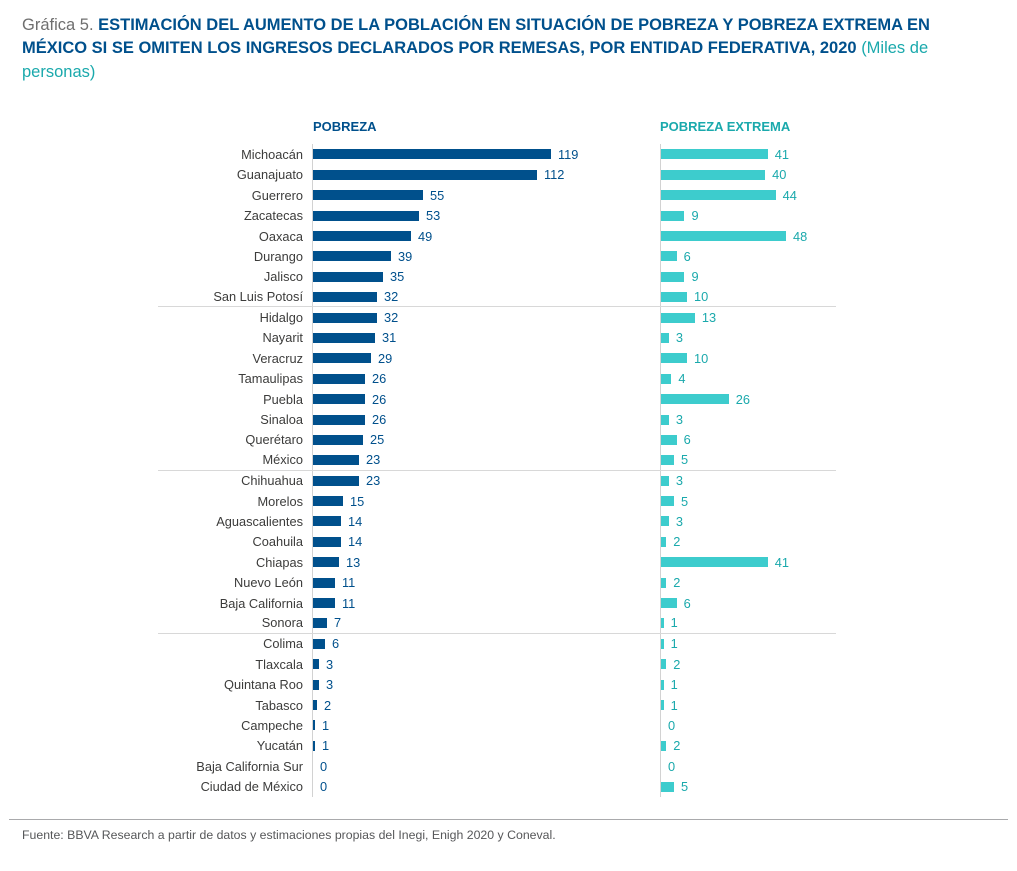 The height and width of the screenshot is (871, 1017). What do you see at coordinates (497, 664) in the screenshot?
I see `chart-row: Tlaxcala 3 2` at bounding box center [497, 664].